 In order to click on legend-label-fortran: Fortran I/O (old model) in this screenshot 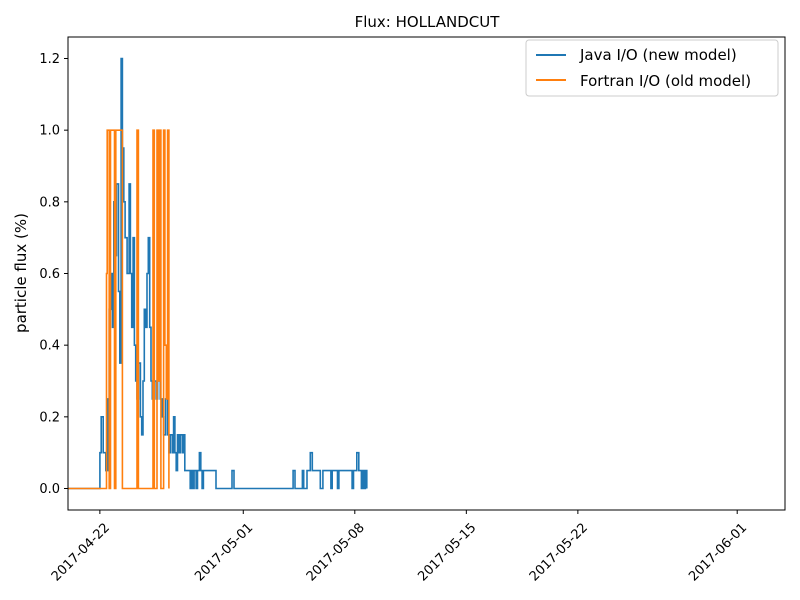, I will do `click(665, 81)`.